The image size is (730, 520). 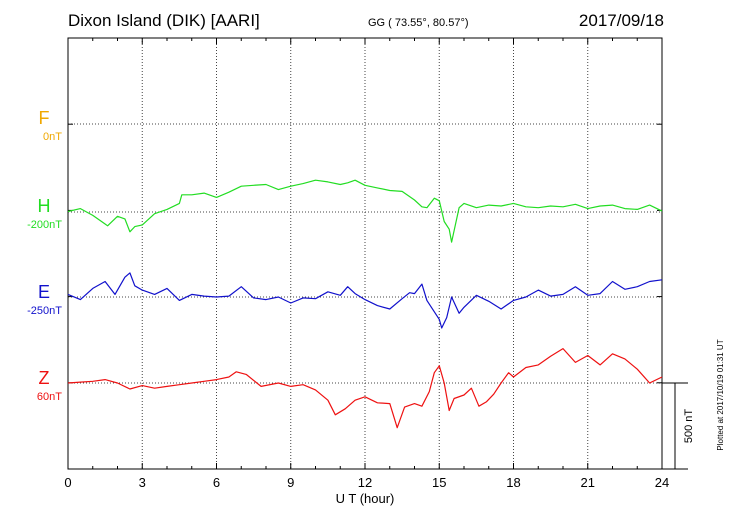 I want to click on x-tick-label: 15, so click(x=439, y=482).